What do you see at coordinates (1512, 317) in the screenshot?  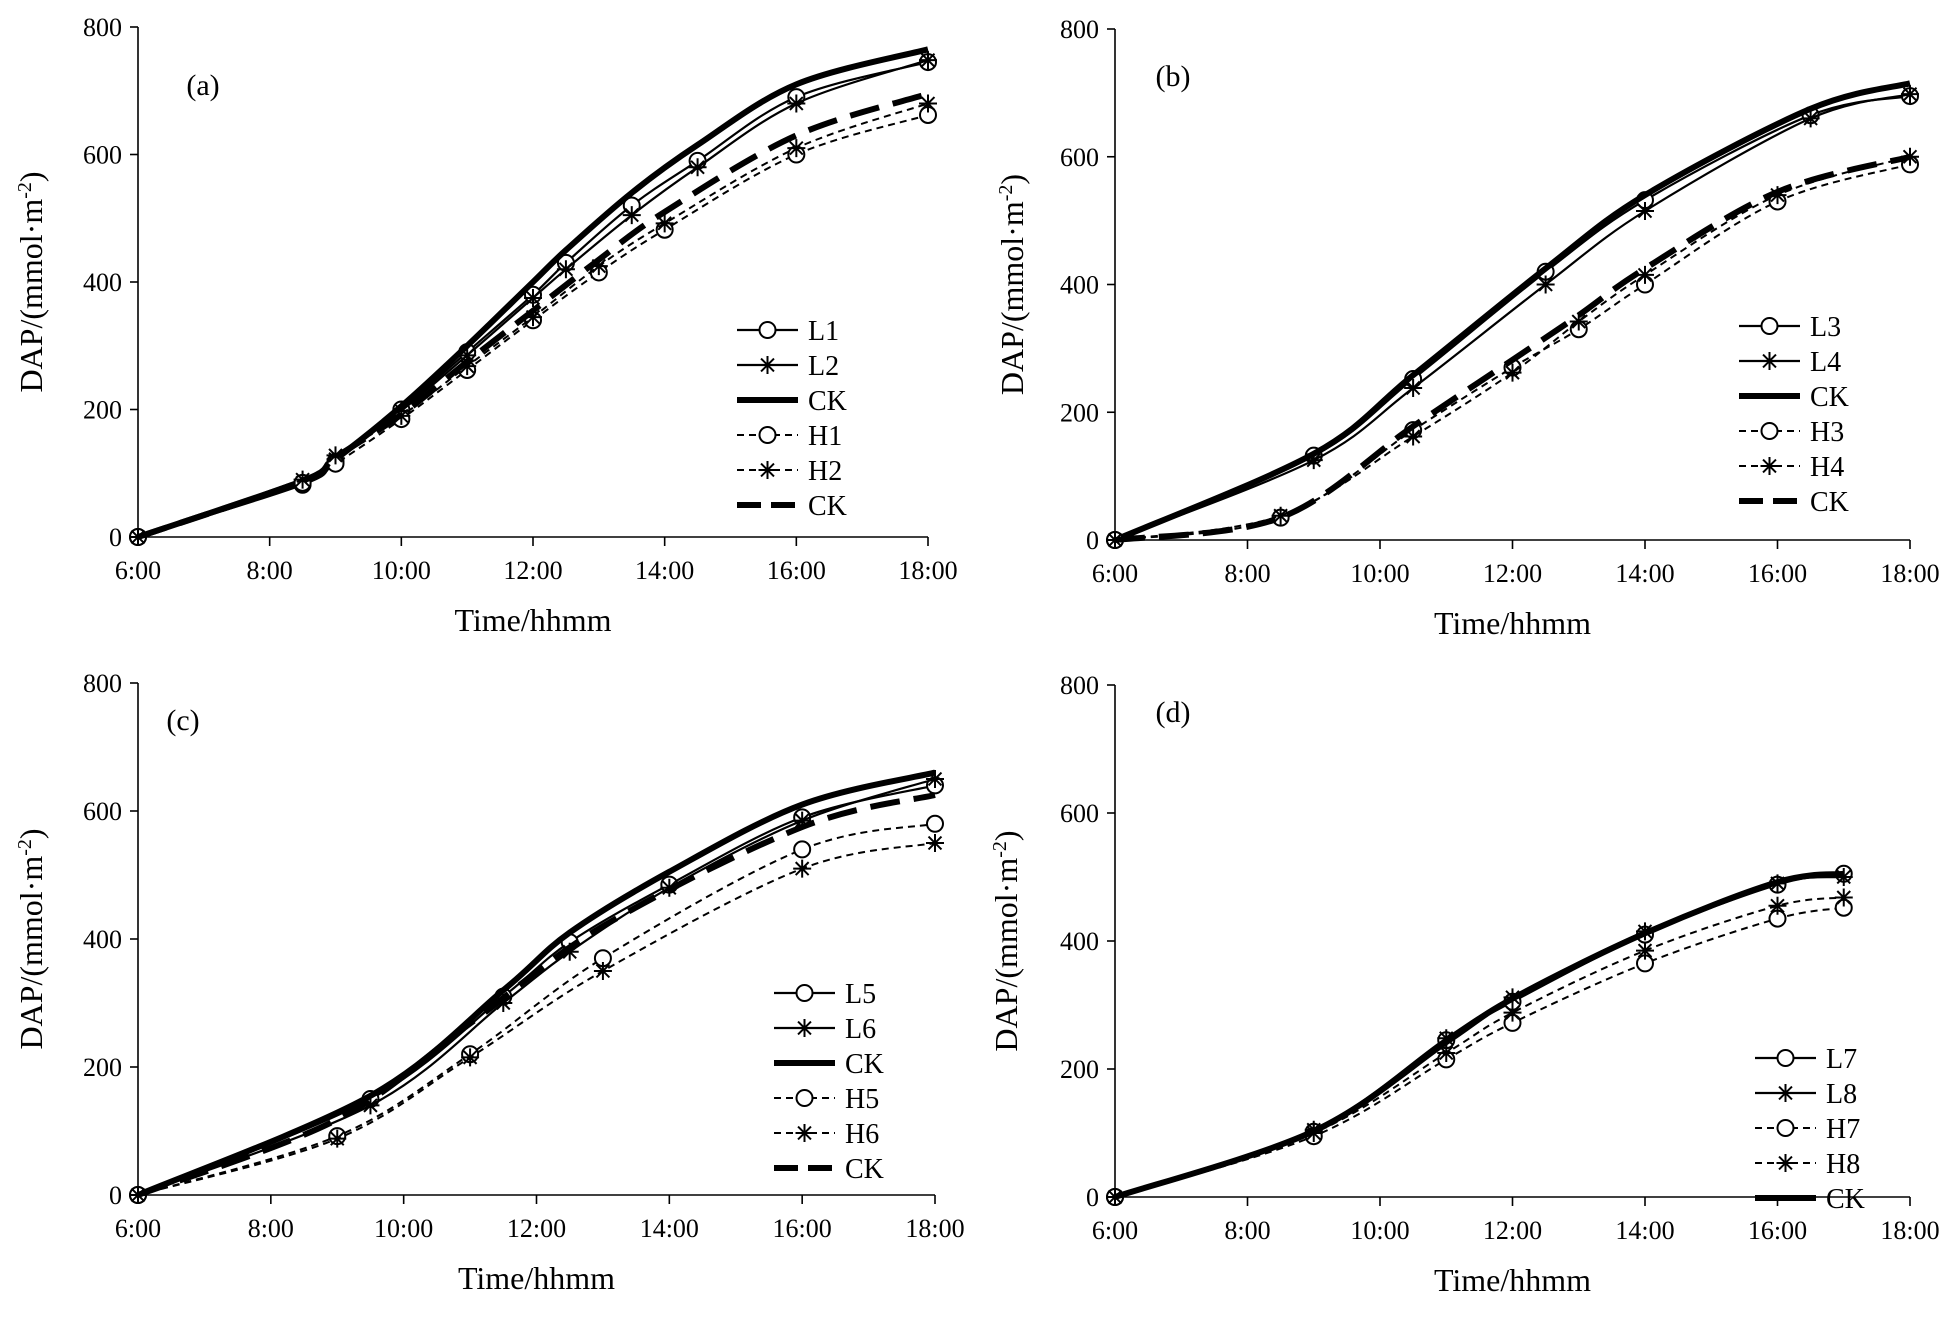 I see `series-line-l4` at bounding box center [1512, 317].